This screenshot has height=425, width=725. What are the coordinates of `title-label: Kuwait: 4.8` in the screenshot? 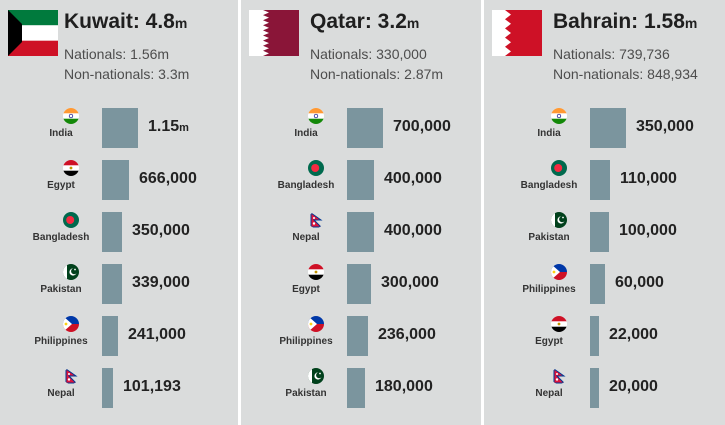 It's located at (119, 21).